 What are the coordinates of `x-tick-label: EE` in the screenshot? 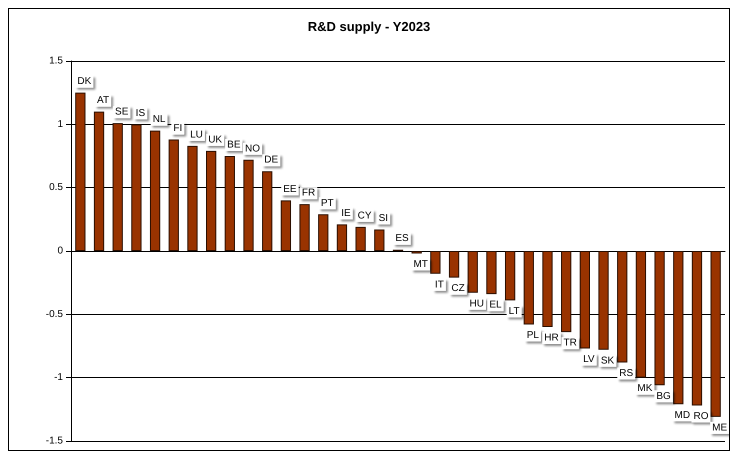 It's located at (290, 189).